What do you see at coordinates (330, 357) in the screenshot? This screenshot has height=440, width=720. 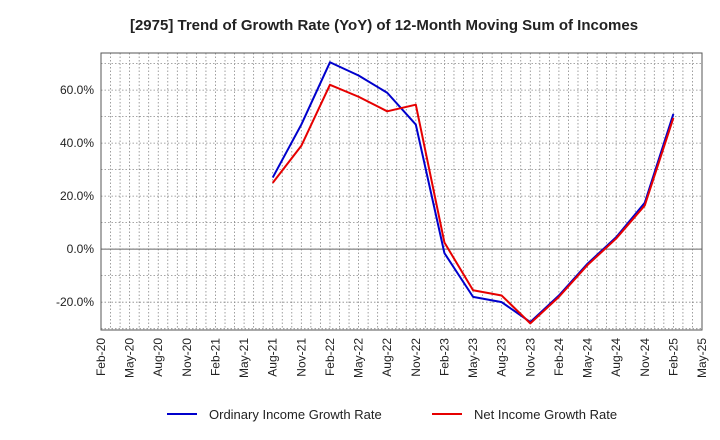 I see `x-tick-label: Feb-22` at bounding box center [330, 357].